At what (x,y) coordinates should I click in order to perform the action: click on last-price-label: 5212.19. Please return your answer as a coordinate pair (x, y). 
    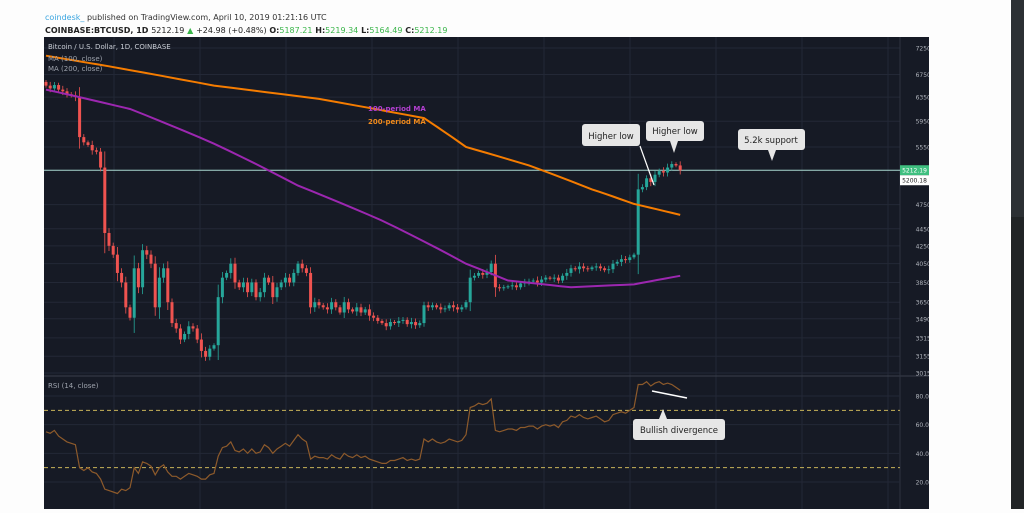
    Looking at the image, I should click on (914, 171).